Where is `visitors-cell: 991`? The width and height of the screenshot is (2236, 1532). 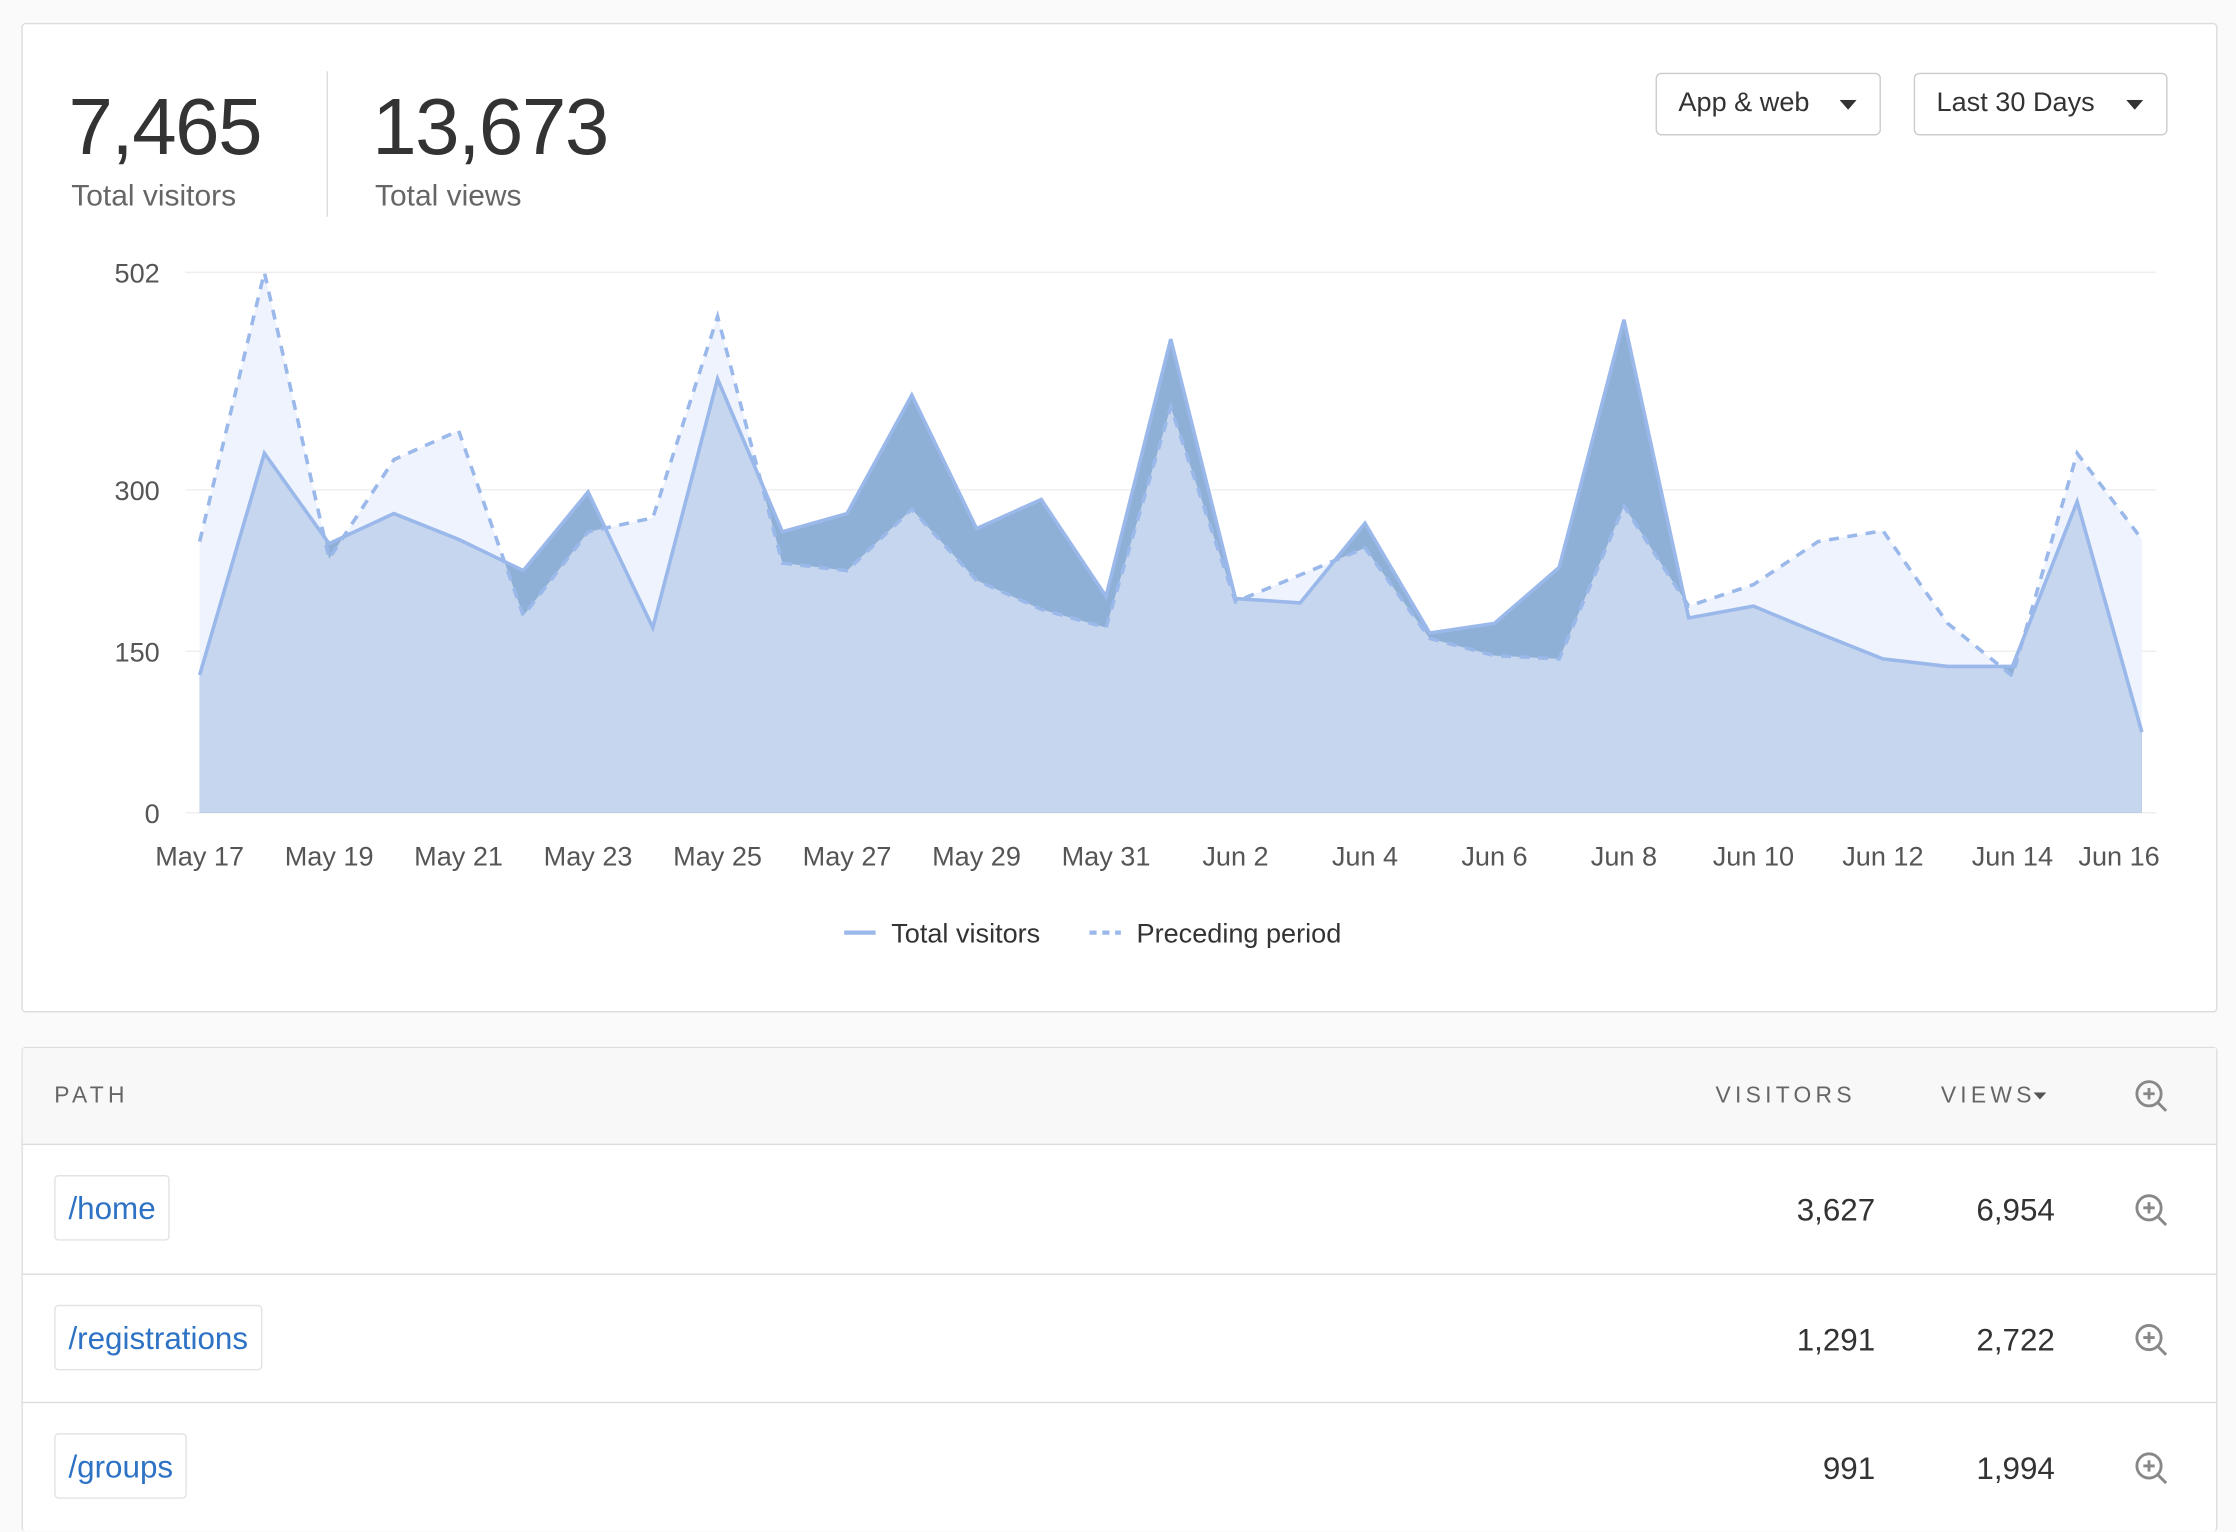 visitors-cell: 991 is located at coordinates (1849, 1468).